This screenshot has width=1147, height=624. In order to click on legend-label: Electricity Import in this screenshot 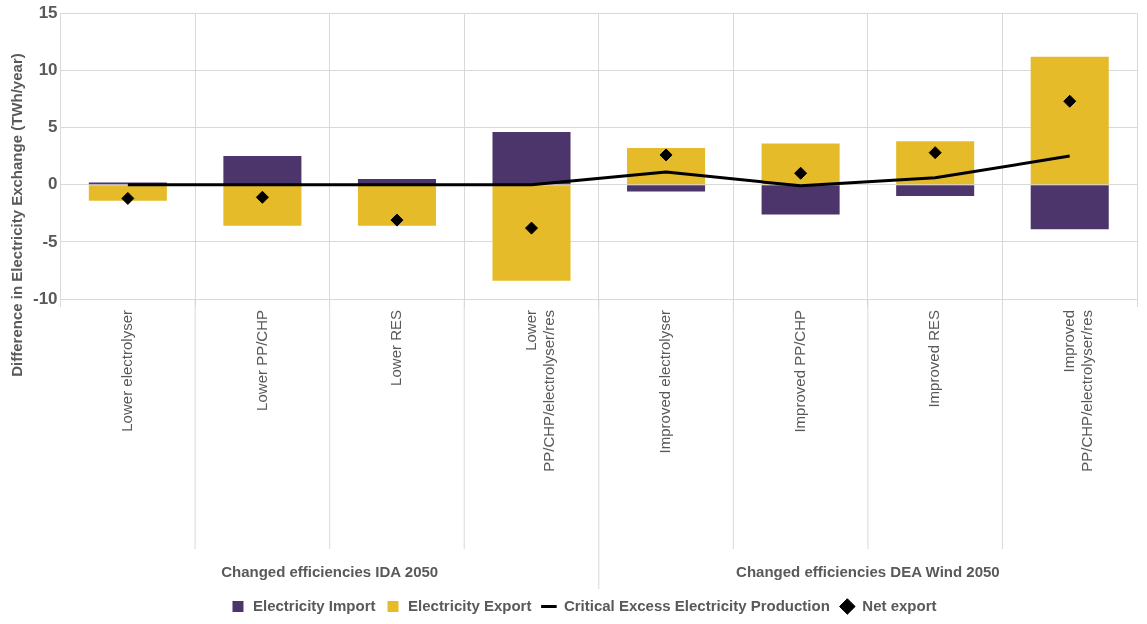, I will do `click(314, 605)`.